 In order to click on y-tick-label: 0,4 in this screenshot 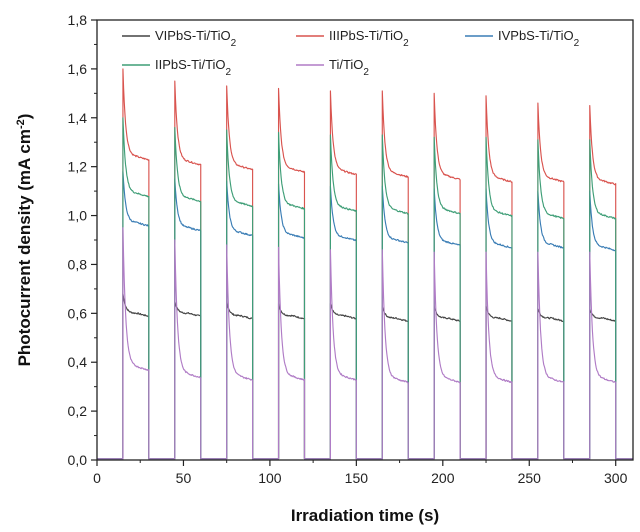, I will do `click(78, 362)`.